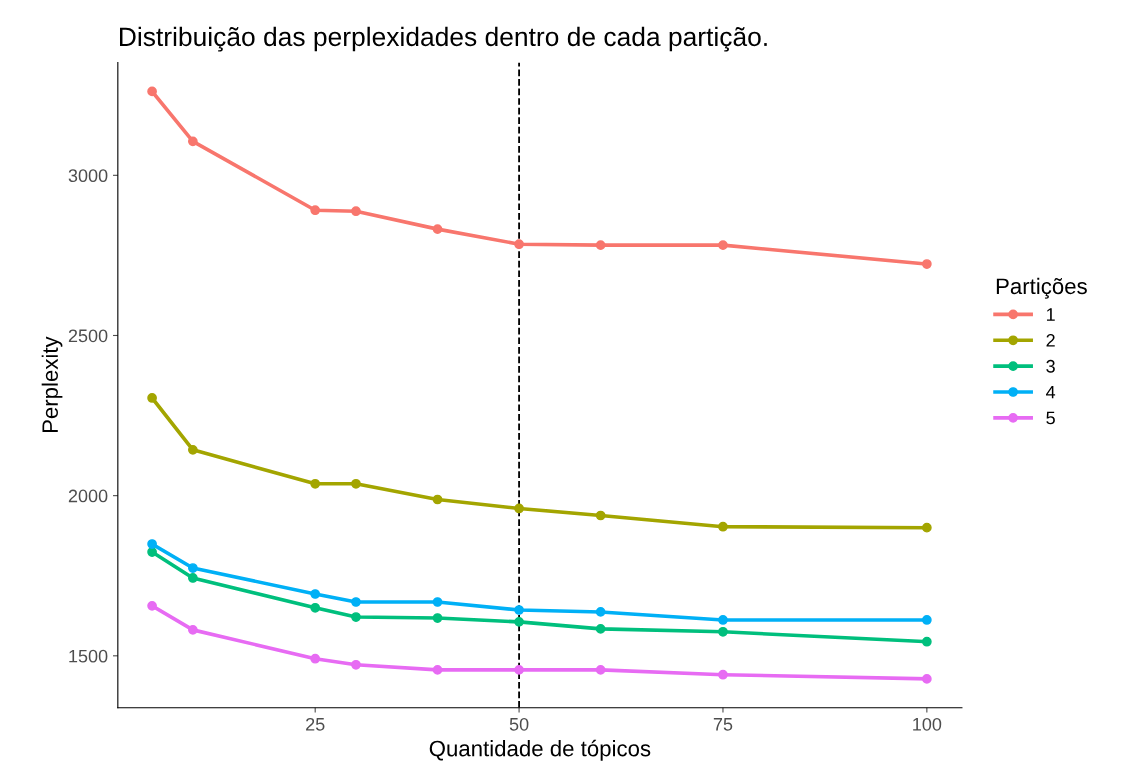  Describe the element at coordinates (88, 176) in the screenshot. I see `y-tick-label: 3000` at that location.